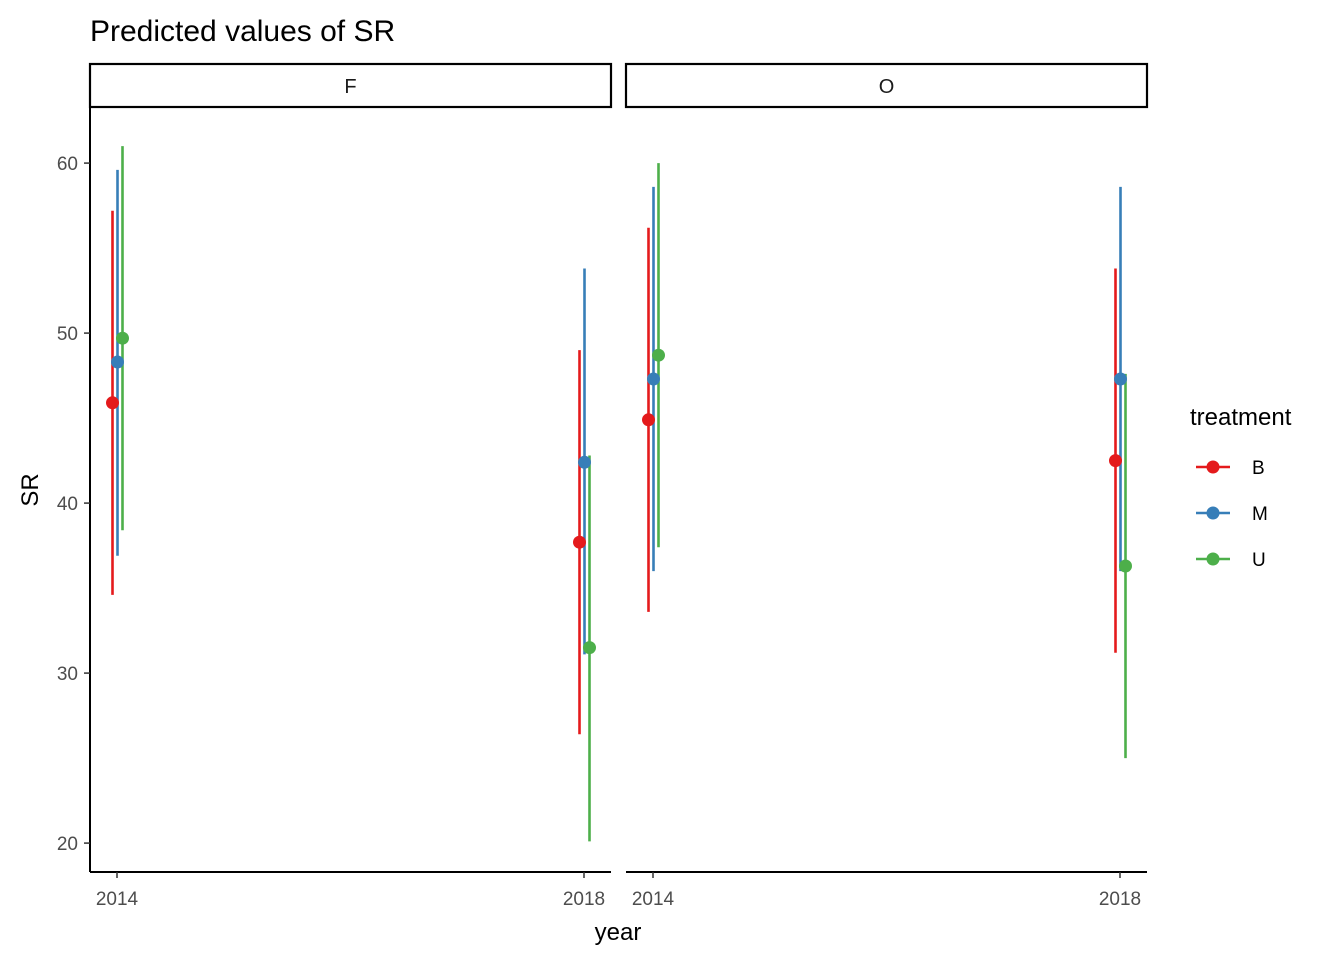 The image size is (1344, 960). I want to click on legend: treatment B M U, so click(1241, 487).